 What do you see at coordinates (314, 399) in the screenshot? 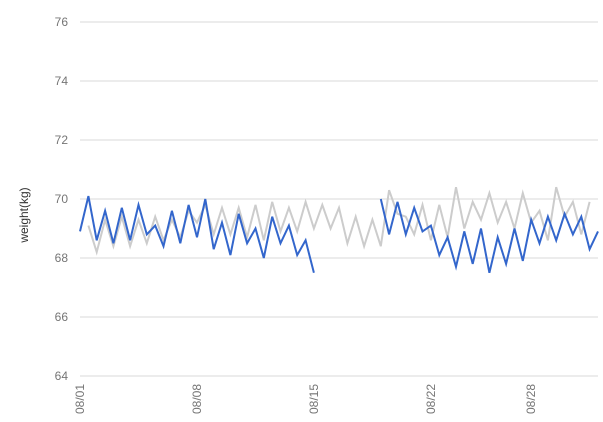
I see `x-tick-label: 08/15` at bounding box center [314, 399].